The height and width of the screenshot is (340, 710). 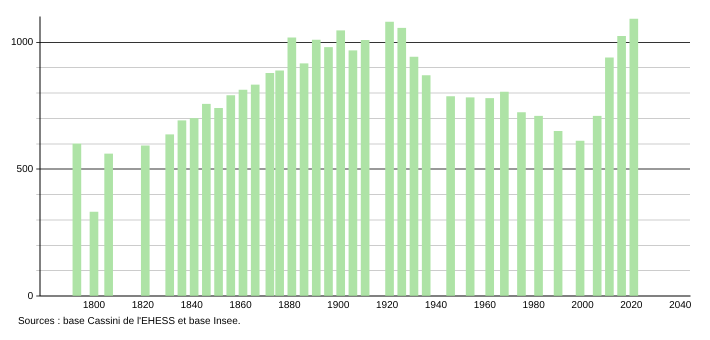 I want to click on y-tick-label: 1000, so click(x=22, y=42).